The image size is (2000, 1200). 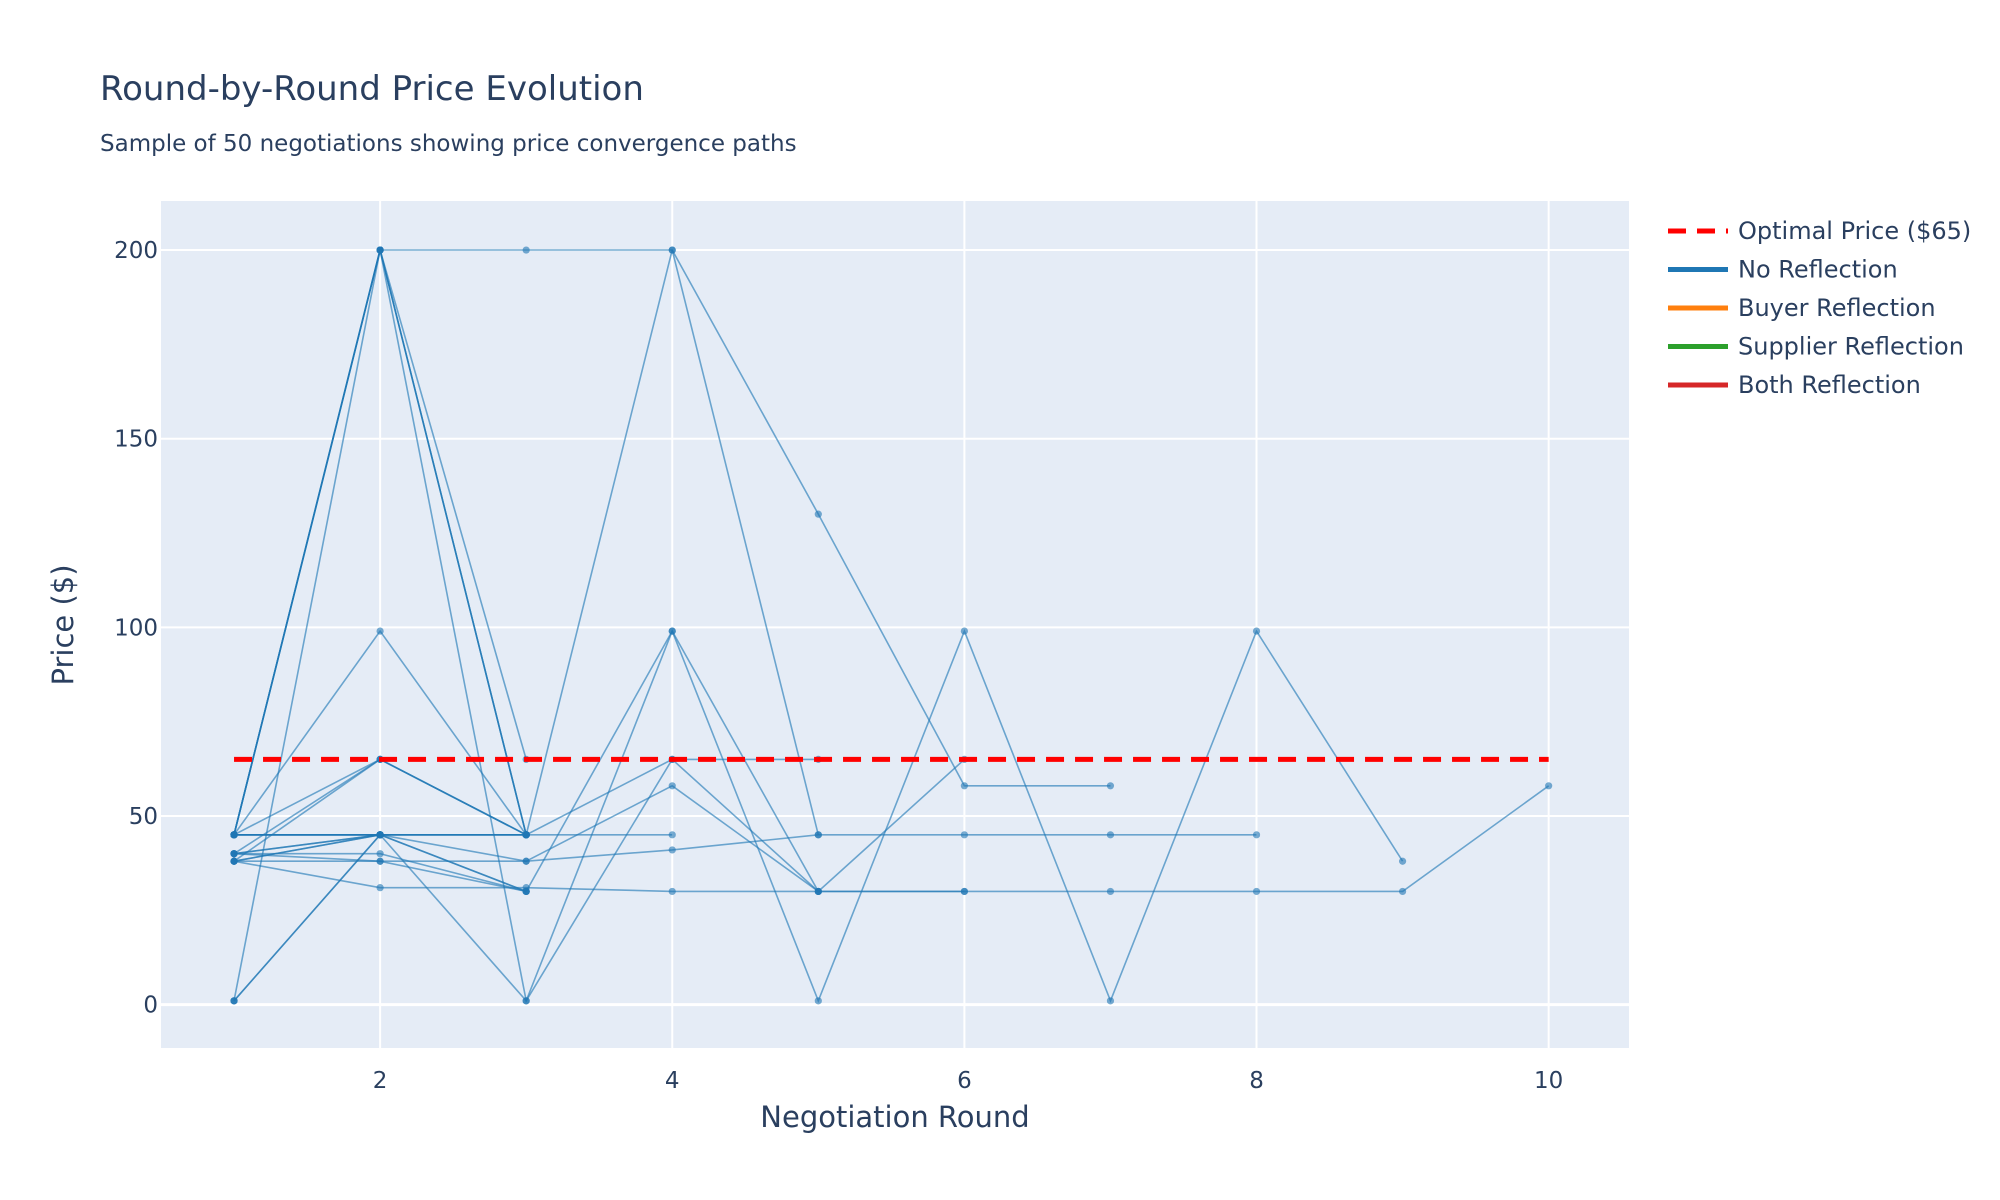 I want to click on y-axis-ticks: 0 50 100 150 200, so click(x=136, y=628).